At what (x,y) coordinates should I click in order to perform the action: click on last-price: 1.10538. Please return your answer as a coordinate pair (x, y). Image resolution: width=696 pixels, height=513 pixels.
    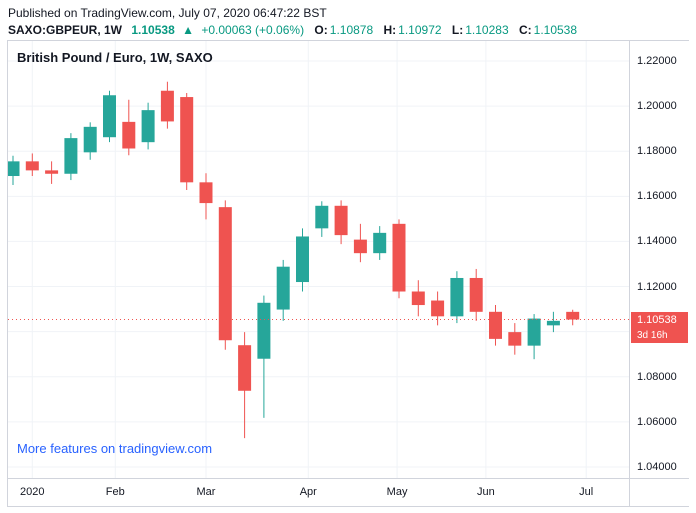
    Looking at the image, I should click on (153, 30).